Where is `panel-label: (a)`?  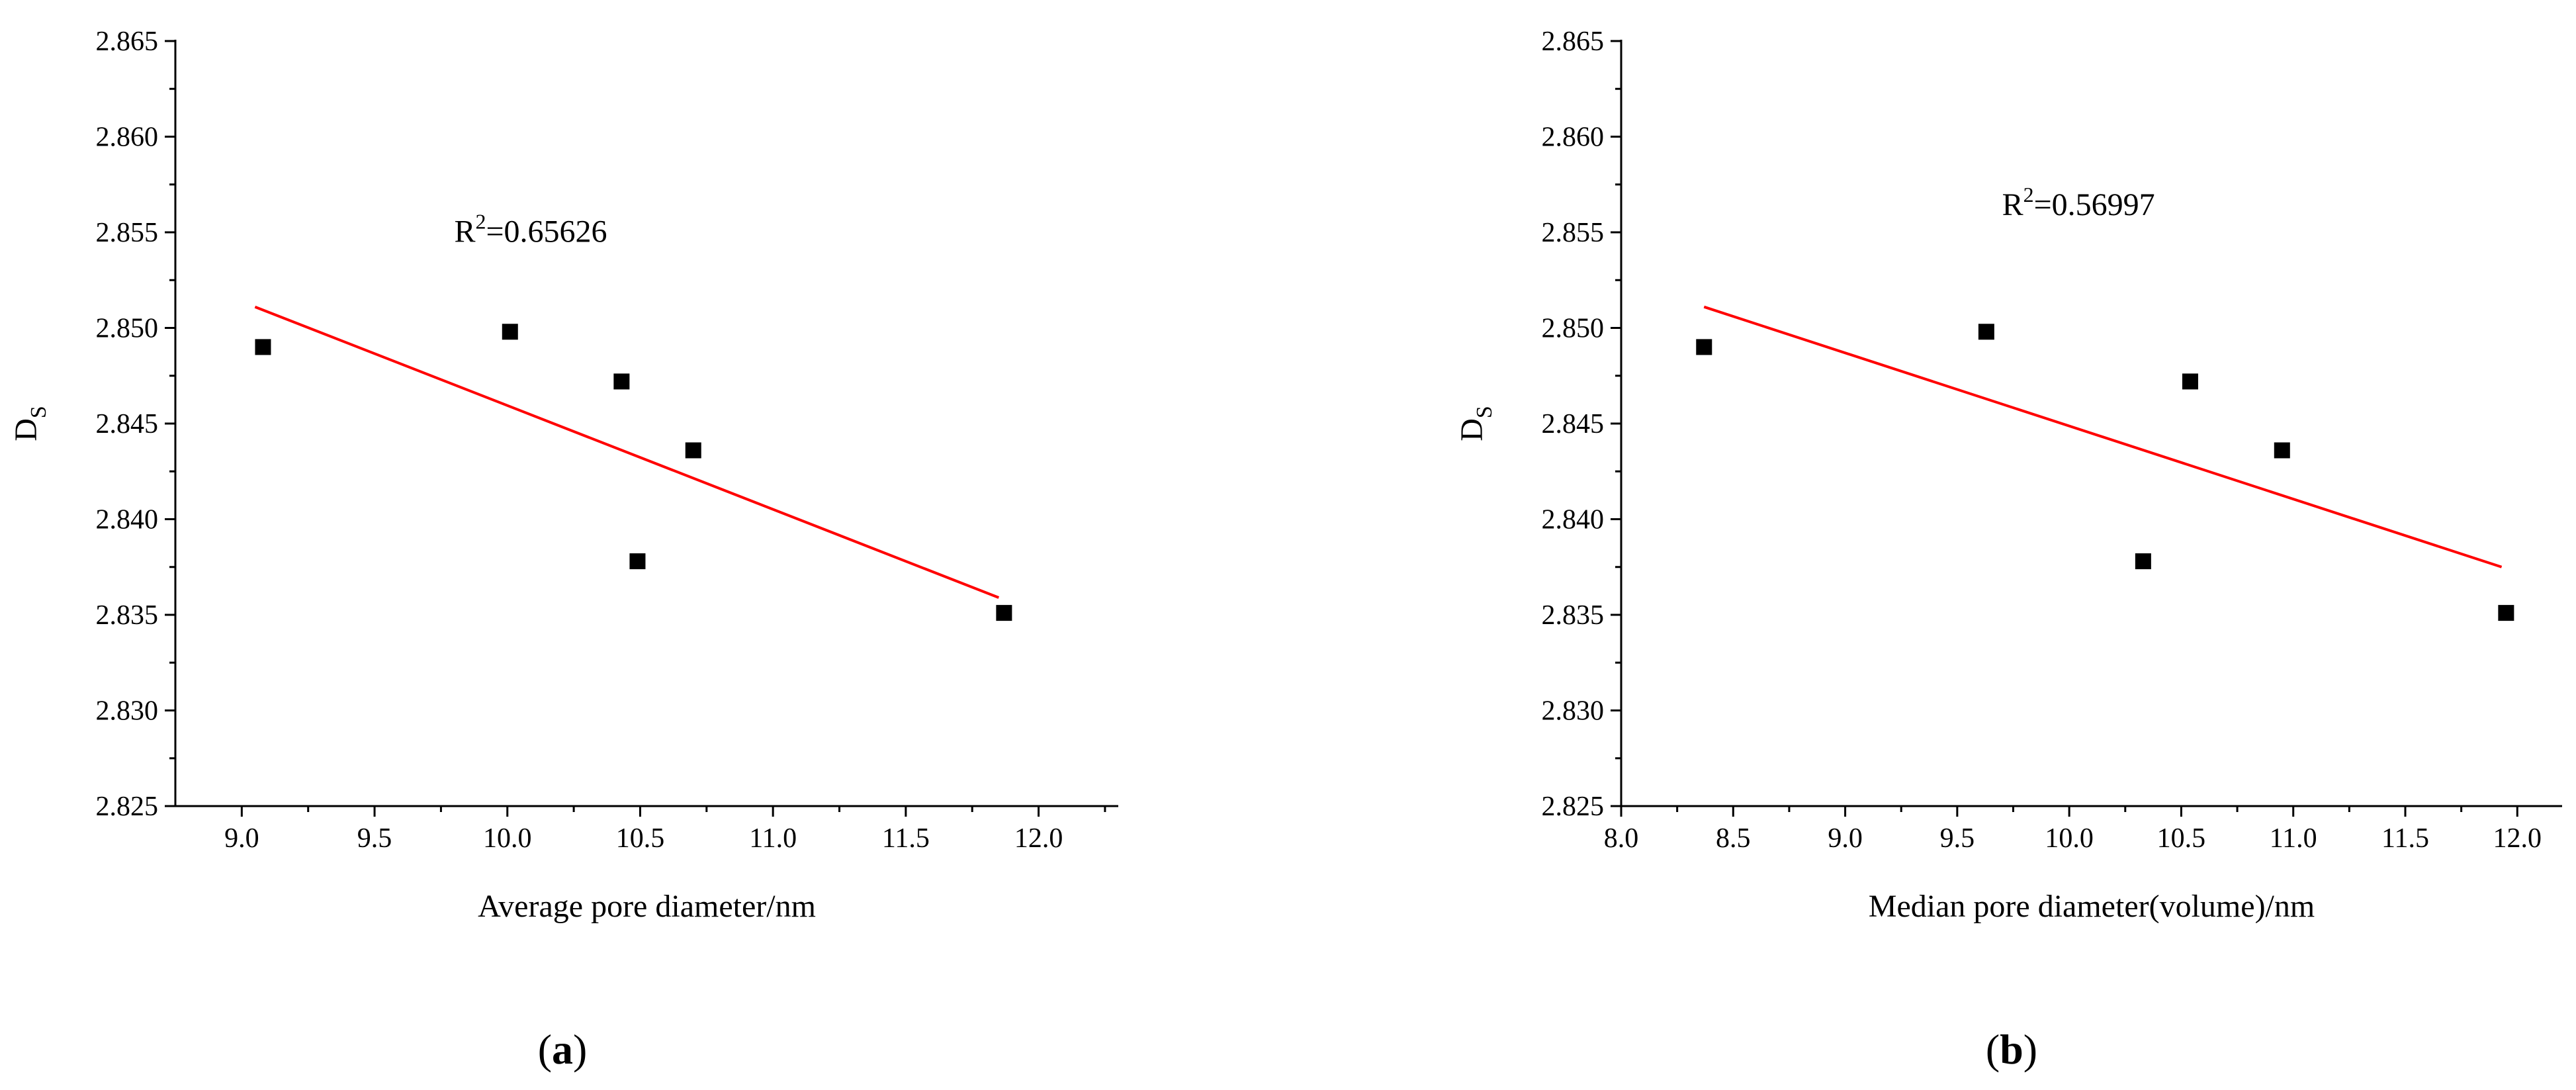 panel-label: (a) is located at coordinates (563, 1049).